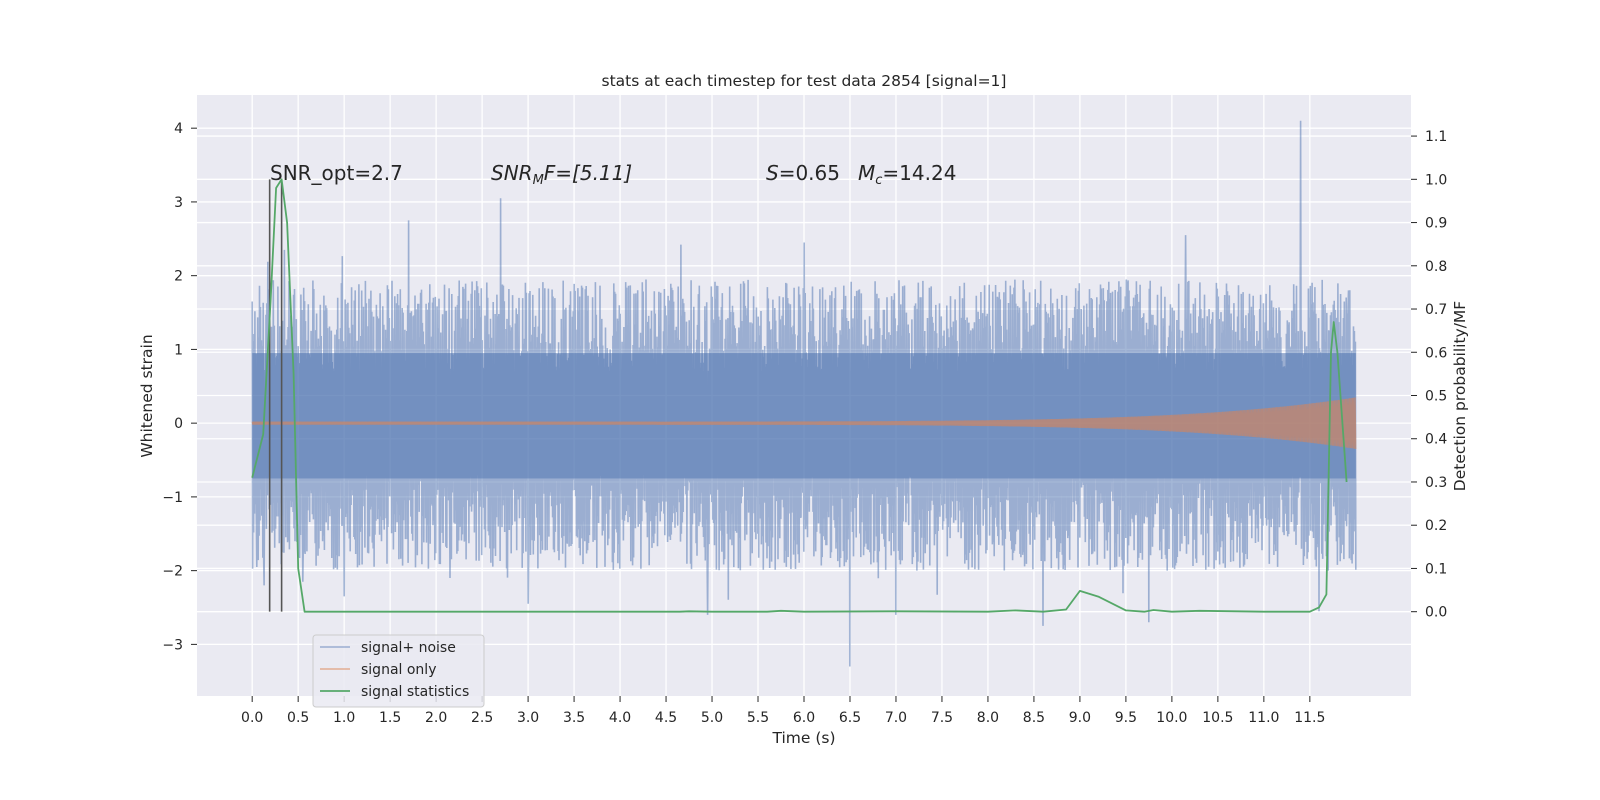  What do you see at coordinates (803, 738) in the screenshot?
I see `x-axis-label: Time (s)` at bounding box center [803, 738].